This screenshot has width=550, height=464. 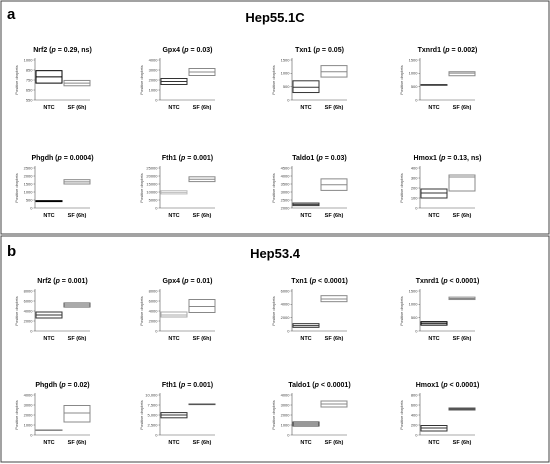 What do you see at coordinates (154, 290) in the screenshot?
I see `y-tick-label: 8000` at bounding box center [154, 290].